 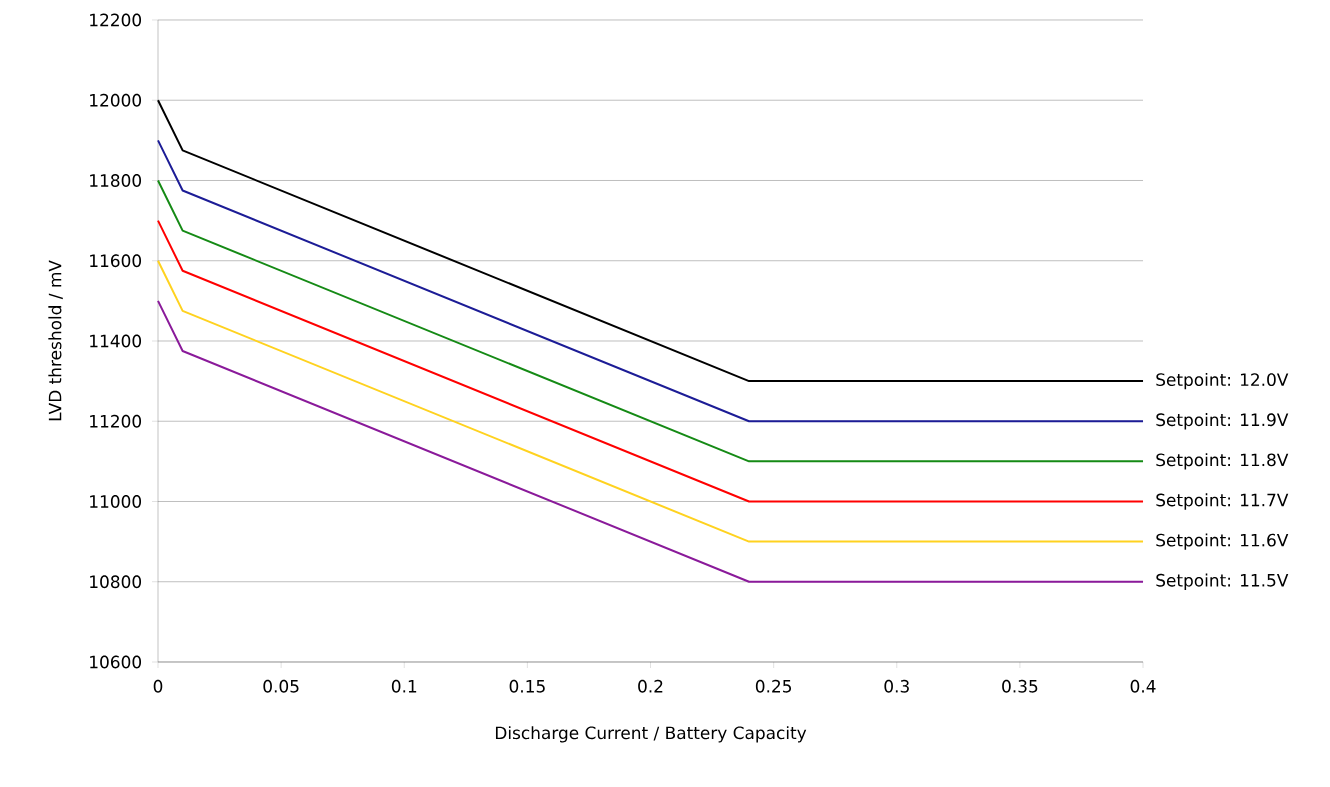 I want to click on series-label: Setpoint: 11.9V, so click(x=1222, y=421).